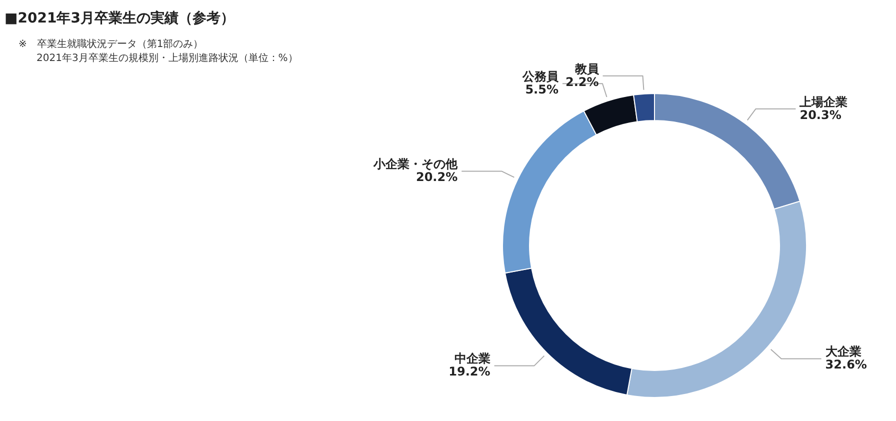  I want to click on data-label: 19.2%, so click(469, 371).